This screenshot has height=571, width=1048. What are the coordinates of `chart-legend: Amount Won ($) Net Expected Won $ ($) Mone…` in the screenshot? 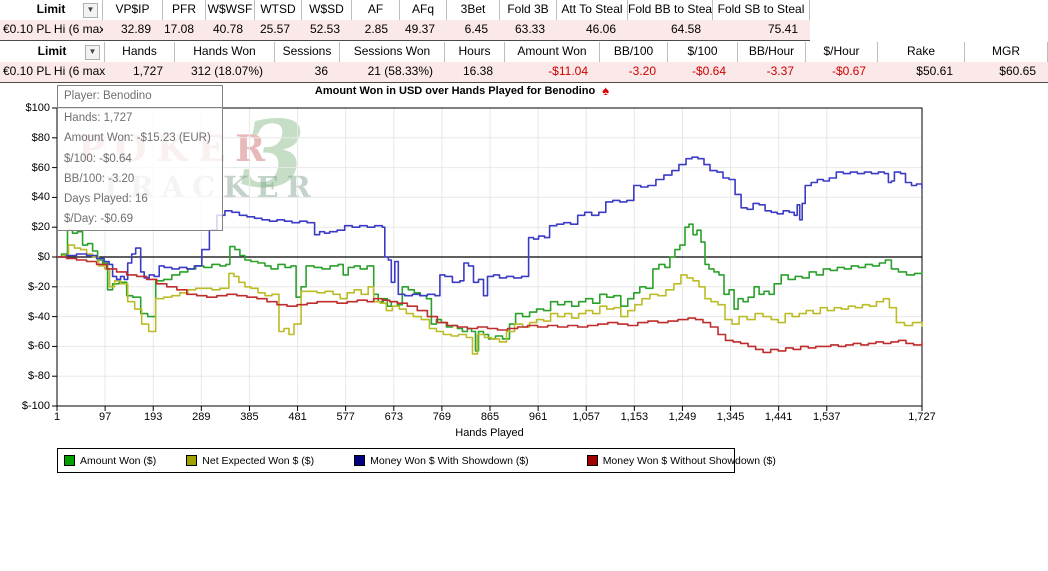 It's located at (416, 460).